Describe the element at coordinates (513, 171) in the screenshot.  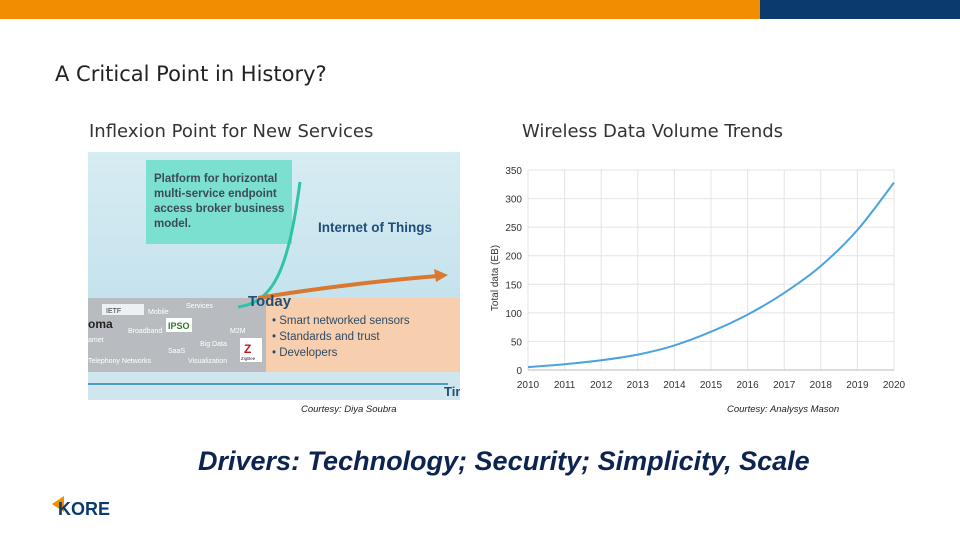
I see `y-tick-label-350: 350` at that location.